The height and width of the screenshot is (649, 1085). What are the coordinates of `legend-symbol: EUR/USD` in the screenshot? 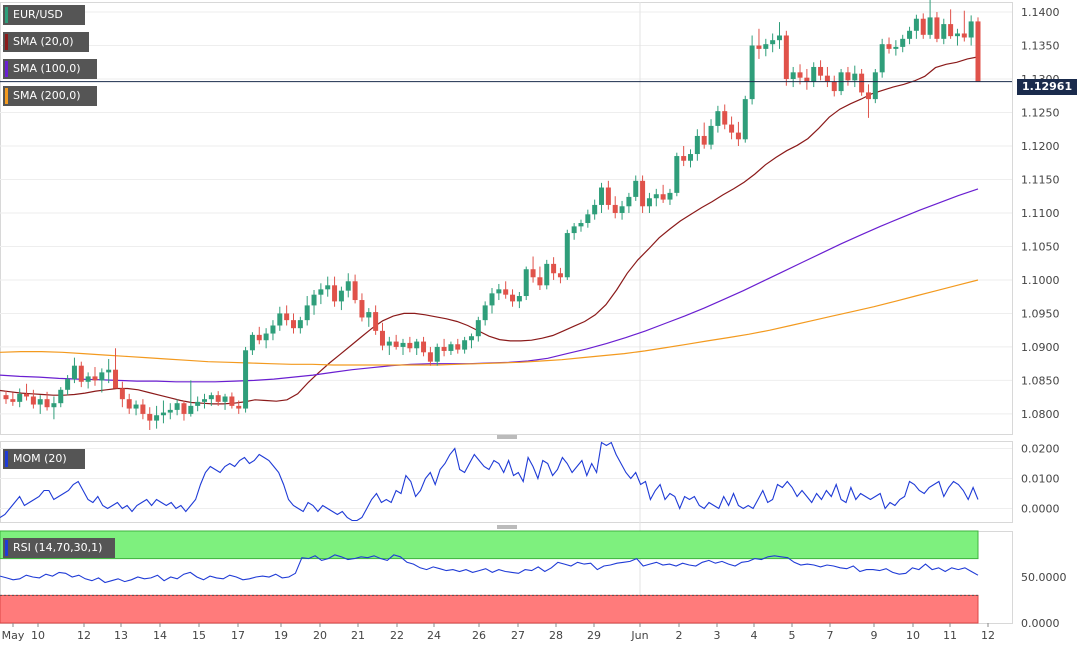 It's located at (44, 15).